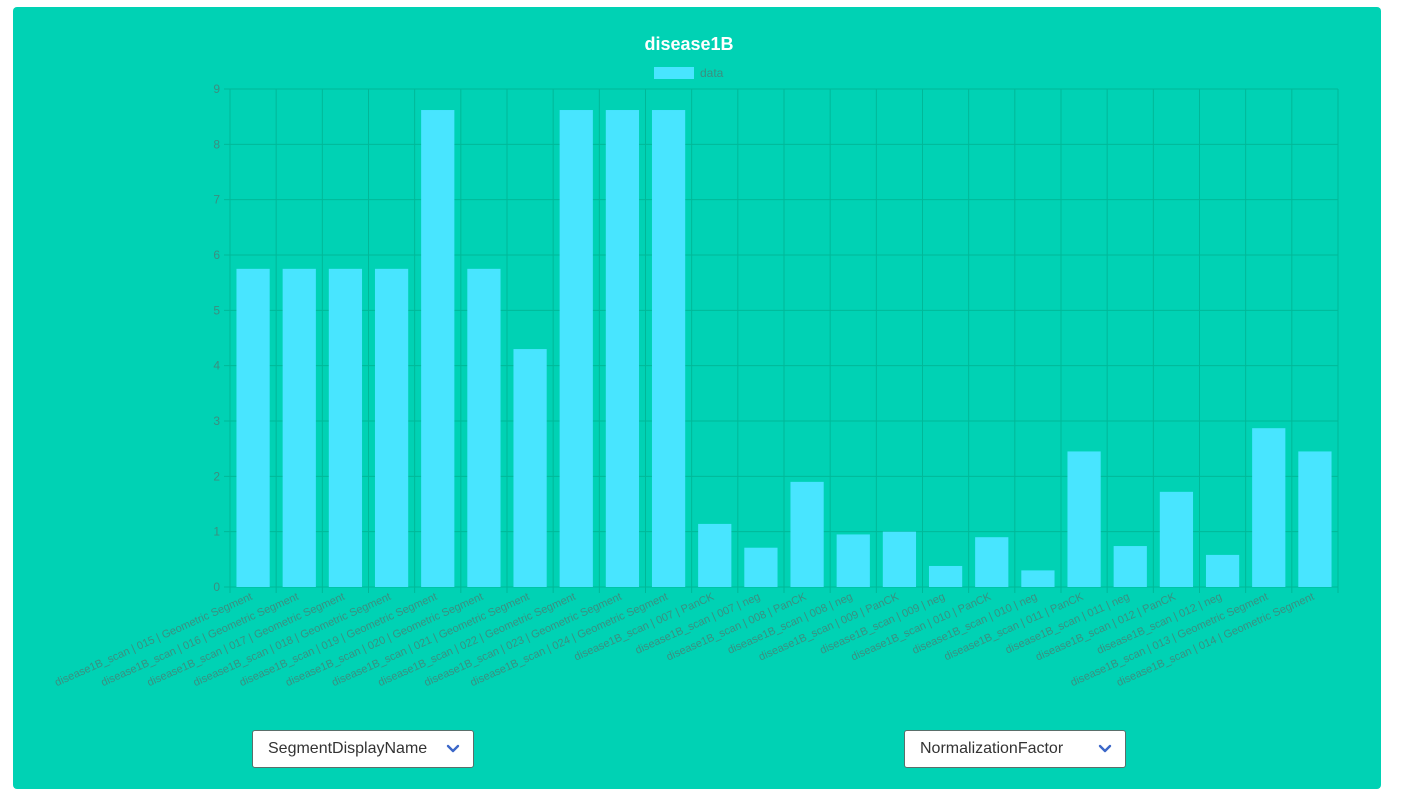  What do you see at coordinates (216, 338) in the screenshot?
I see `y-axis: 0 1 2 3 4 5 6 7 8 9` at bounding box center [216, 338].